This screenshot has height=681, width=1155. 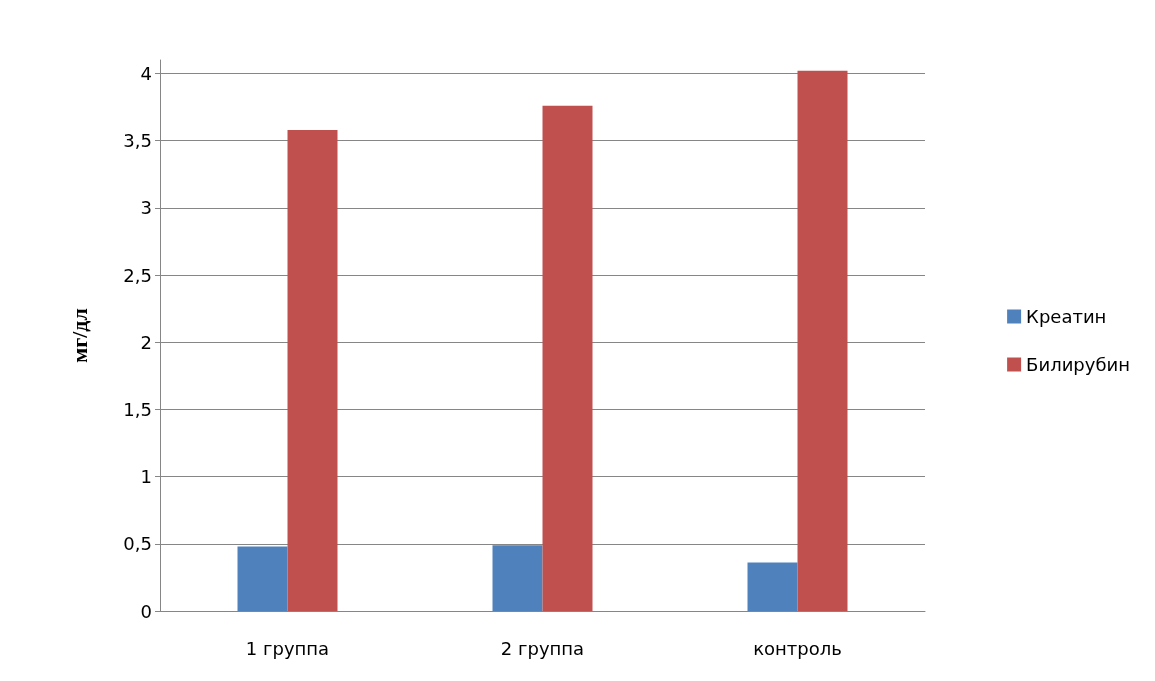 What do you see at coordinates (137, 141) in the screenshot?
I see `y-tick-label: 3,5` at bounding box center [137, 141].